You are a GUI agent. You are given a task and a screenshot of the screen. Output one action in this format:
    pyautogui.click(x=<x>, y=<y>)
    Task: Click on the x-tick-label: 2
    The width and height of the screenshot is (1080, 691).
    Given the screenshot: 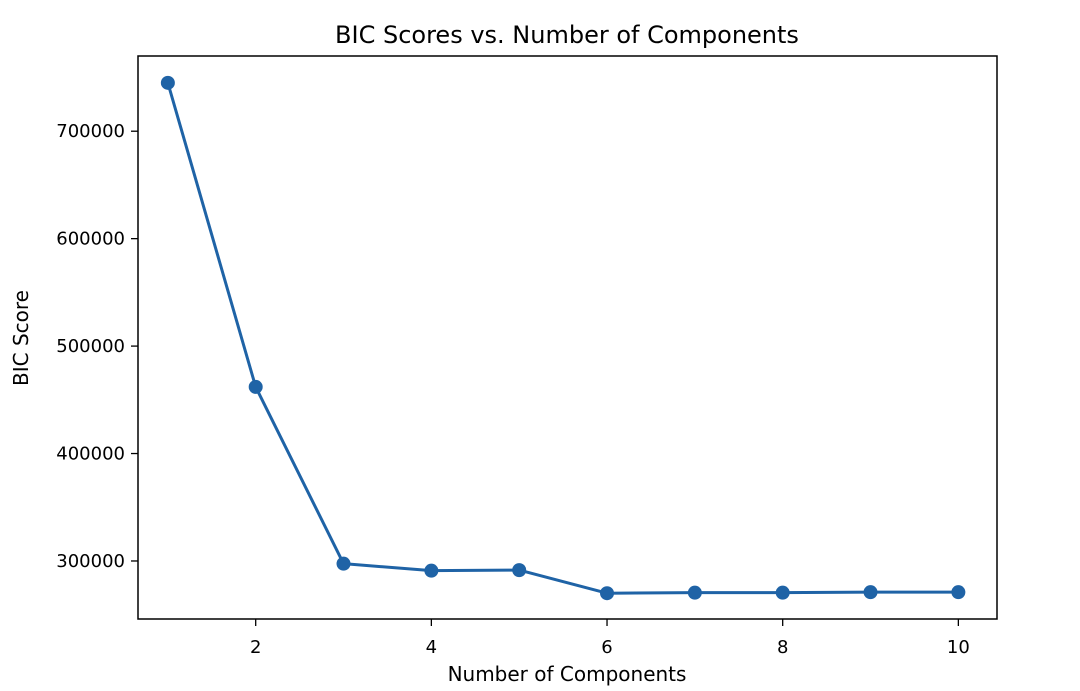 What is the action you would take?
    pyautogui.click(x=255, y=647)
    